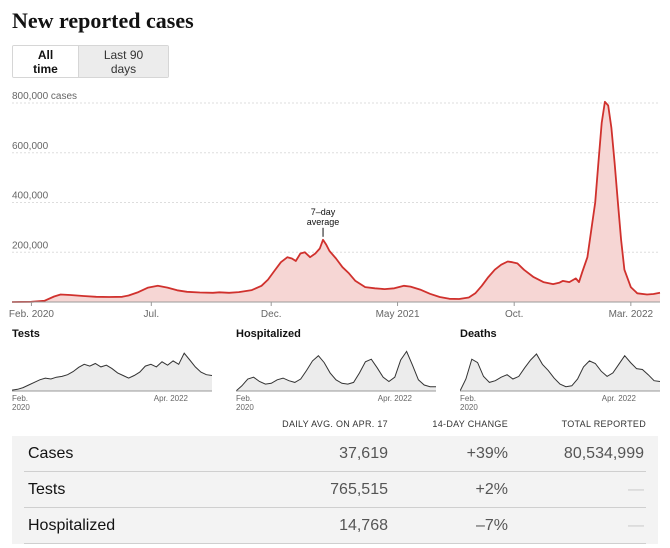  I want to click on change-header: 14-DAY CHANGE, so click(470, 424).